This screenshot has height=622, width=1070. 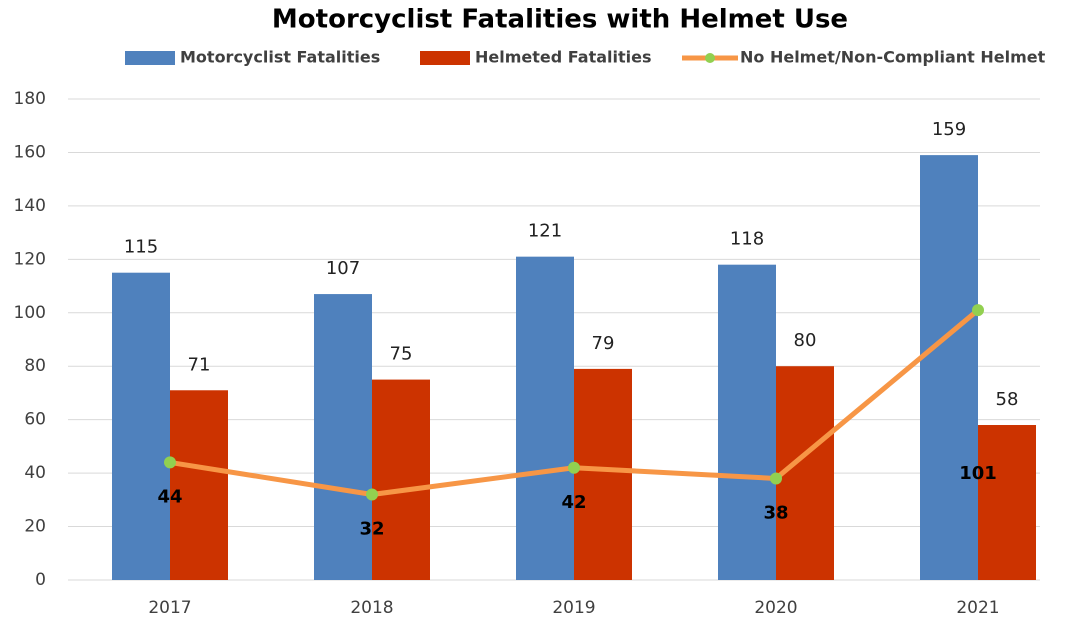 What do you see at coordinates (30, 152) in the screenshot?
I see `y-tick-label: 160` at bounding box center [30, 152].